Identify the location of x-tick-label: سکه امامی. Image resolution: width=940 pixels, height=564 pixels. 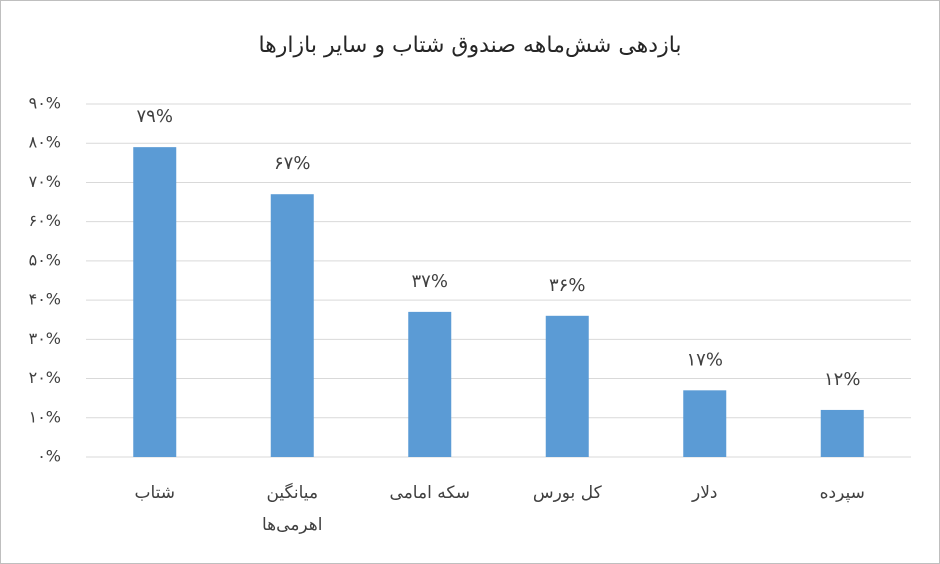
(429, 493).